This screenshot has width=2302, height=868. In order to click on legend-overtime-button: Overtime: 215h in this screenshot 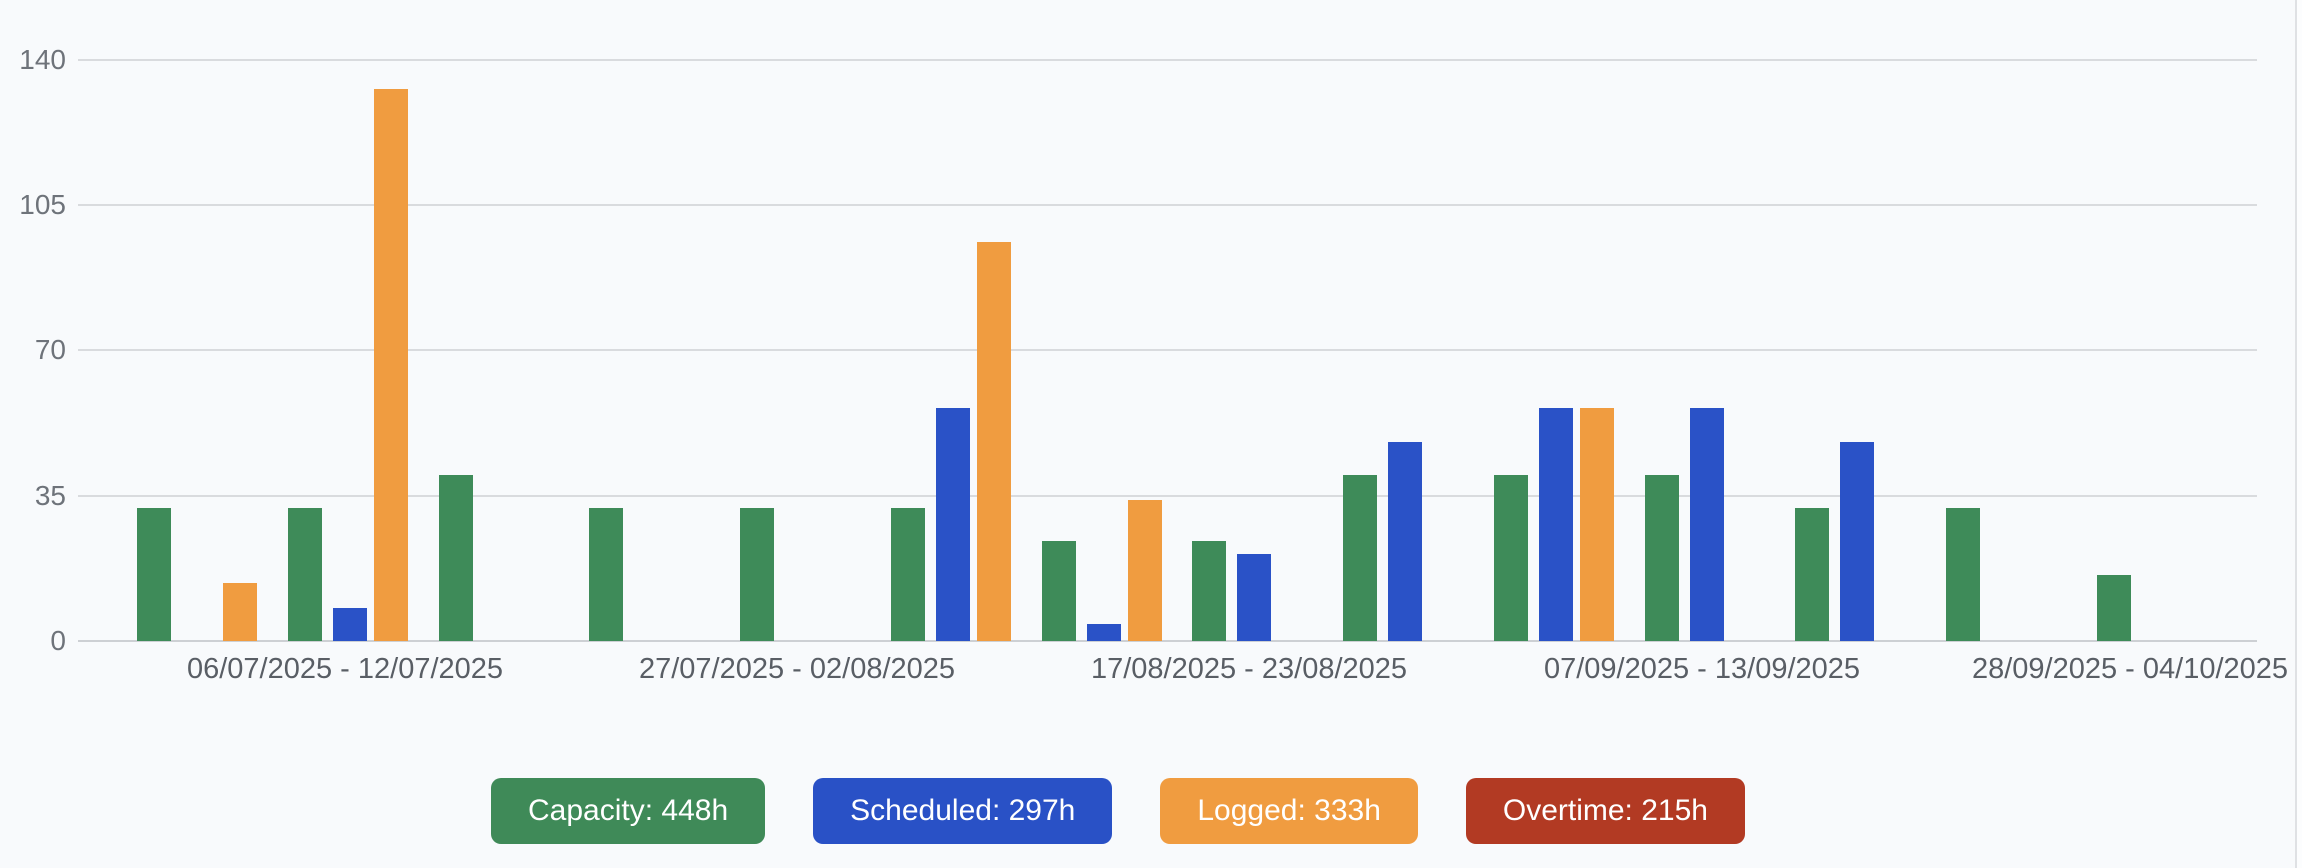, I will do `click(1605, 811)`.